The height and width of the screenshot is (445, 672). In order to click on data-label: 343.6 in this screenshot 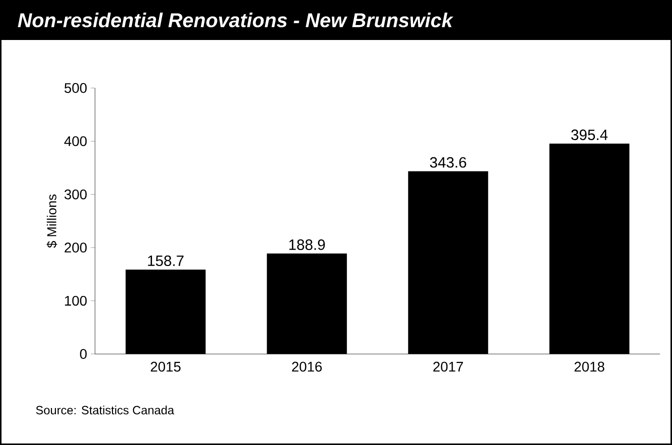, I will do `click(448, 162)`.